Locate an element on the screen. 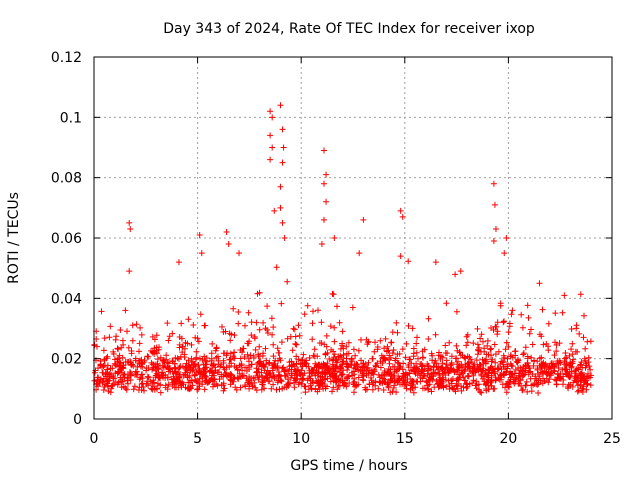  x-axis-label: GPS time / hours is located at coordinates (348, 466).